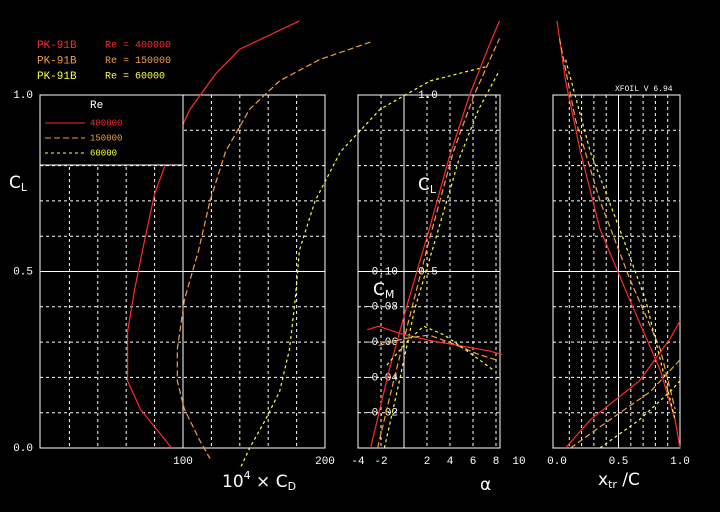  What do you see at coordinates (450, 462) in the screenshot?
I see `x-tick-label: 4` at bounding box center [450, 462].